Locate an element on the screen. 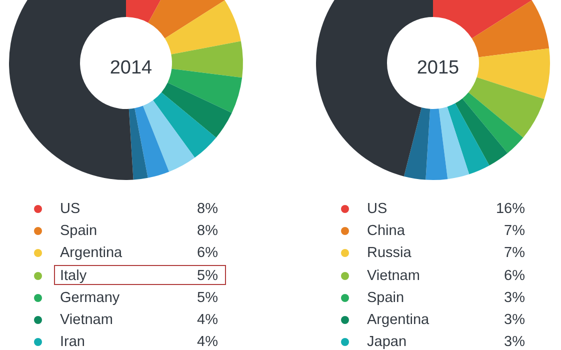 The image size is (561, 350). text: 2015 is located at coordinates (438, 68).